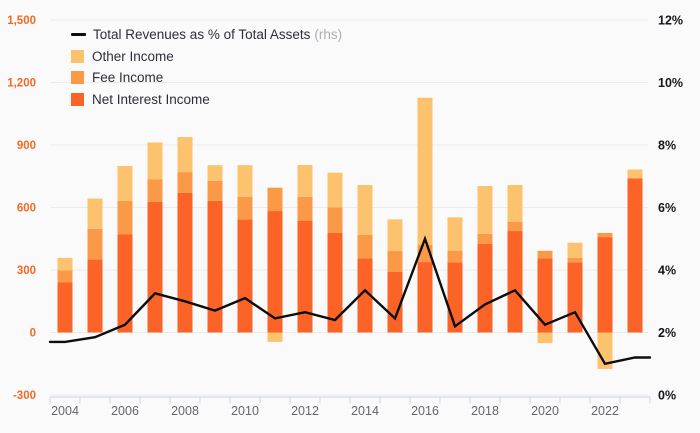 This screenshot has width=700, height=433. What do you see at coordinates (425, 411) in the screenshot?
I see `x-tick-label: 2016` at bounding box center [425, 411].